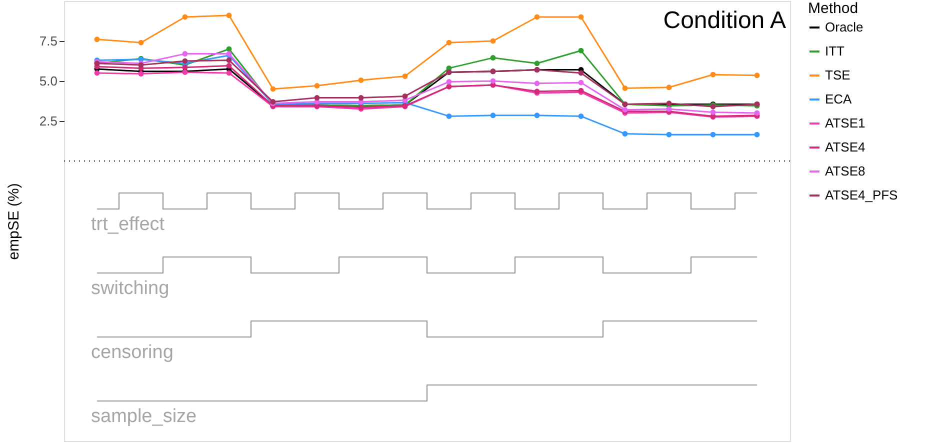 This screenshot has height=443, width=945. I want to click on y-tick-label: 7.5, so click(48, 41).